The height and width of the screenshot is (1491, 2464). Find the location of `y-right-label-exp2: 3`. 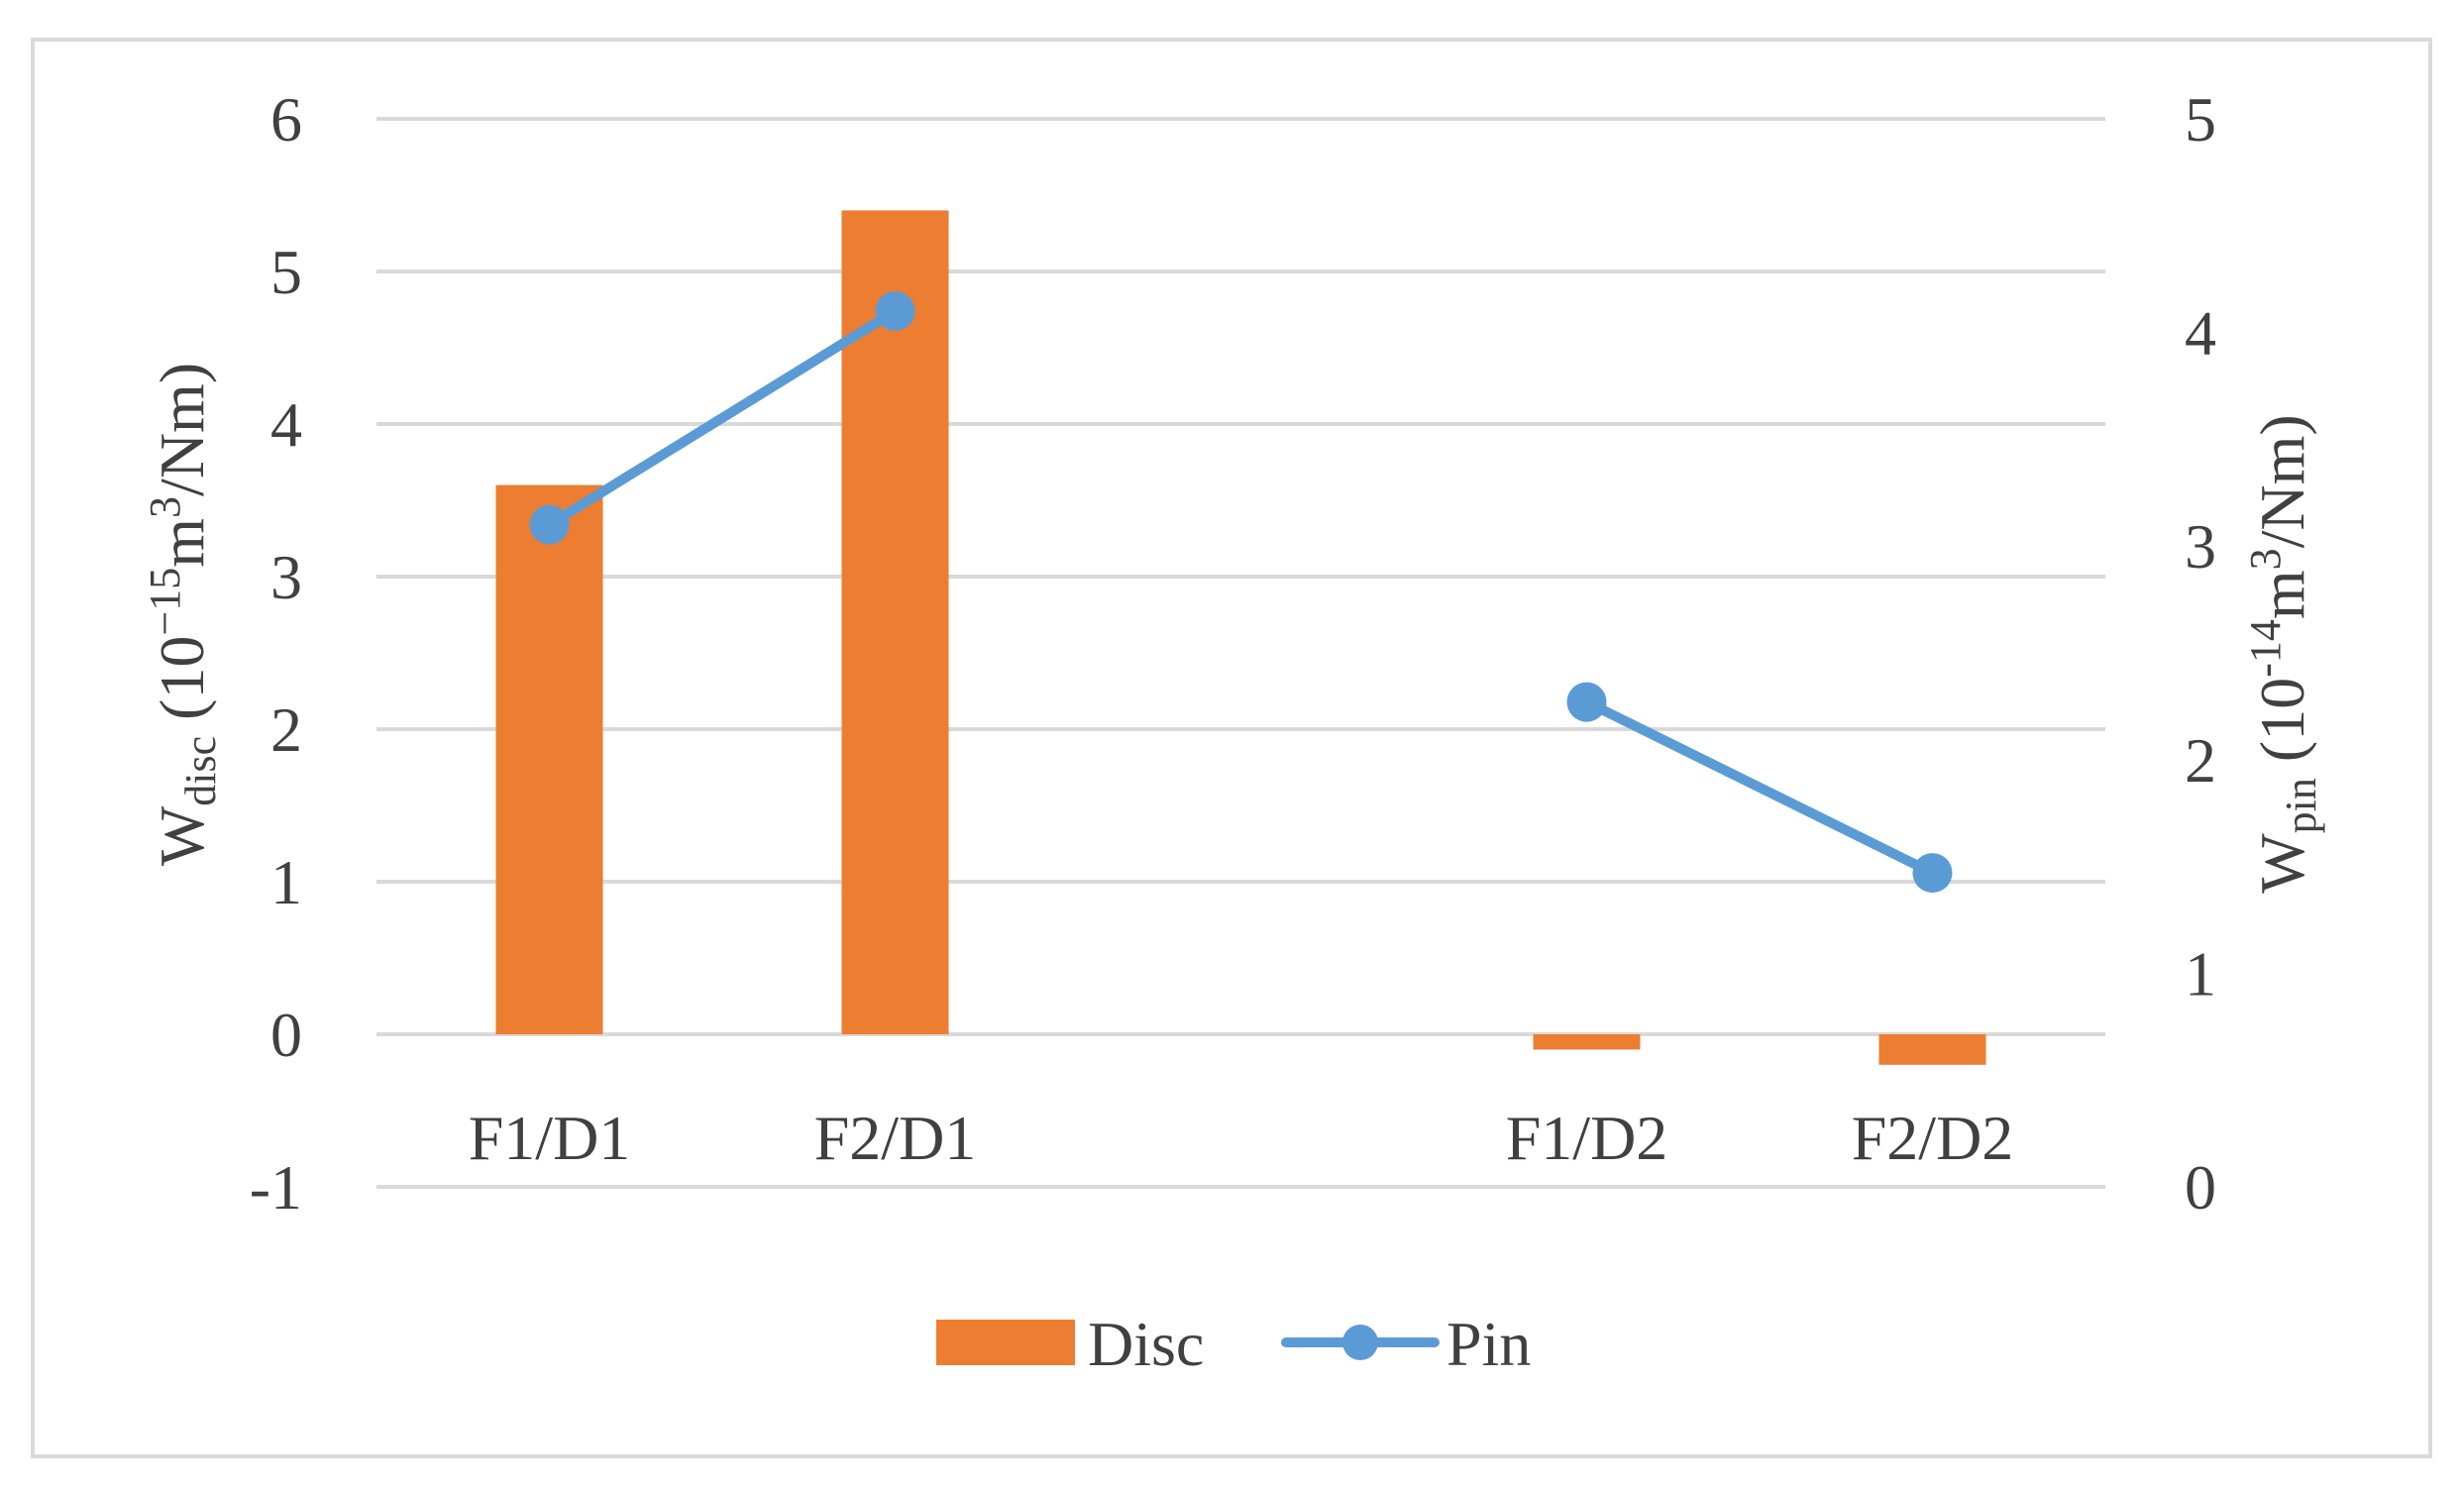

y-right-label-exp2: 3 is located at coordinates (2265, 559).